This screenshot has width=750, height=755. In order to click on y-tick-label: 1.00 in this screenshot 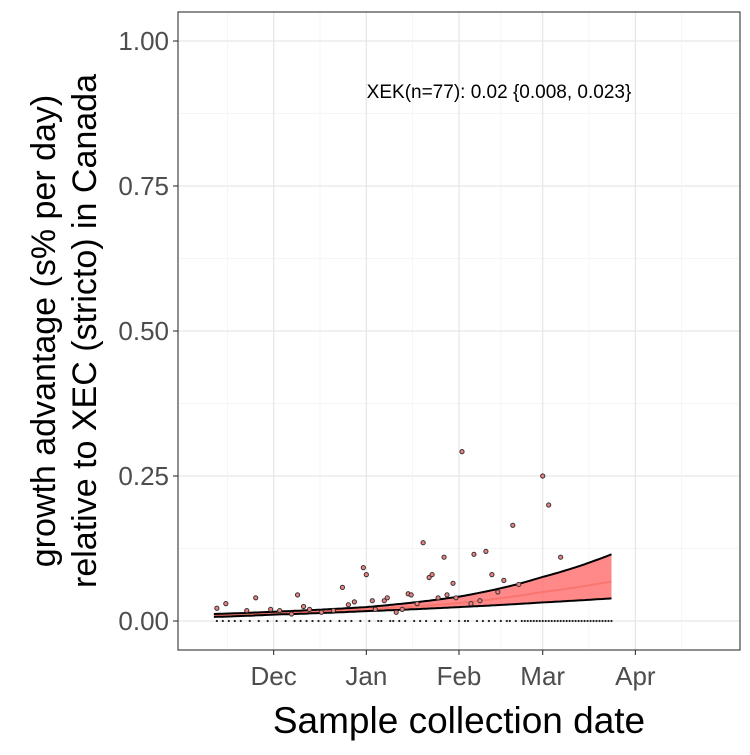, I will do `click(143, 41)`.